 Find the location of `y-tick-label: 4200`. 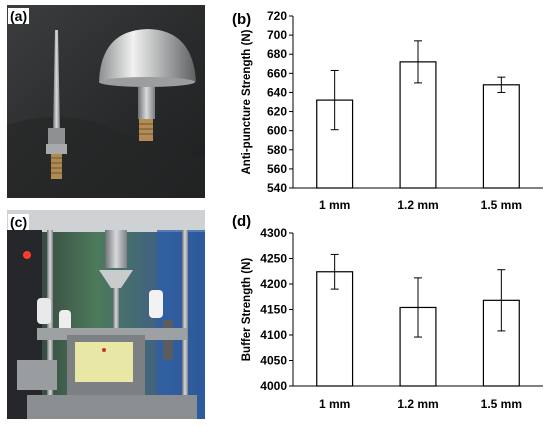

y-tick-label: 4200 is located at coordinates (273, 284).